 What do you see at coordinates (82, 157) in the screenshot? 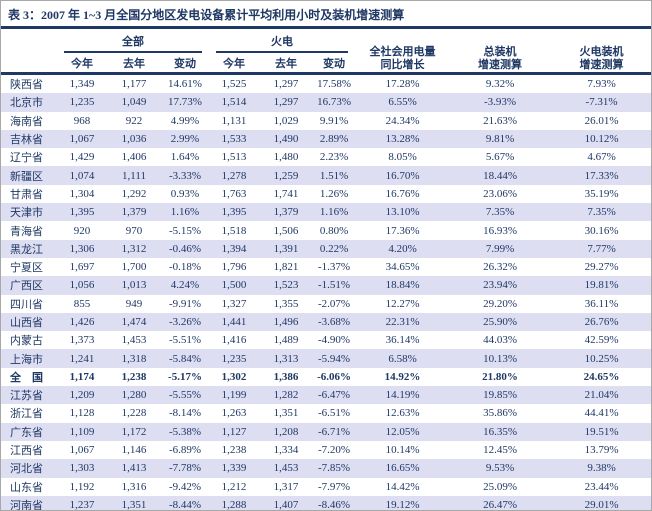
I see `value-cell: 1,429` at bounding box center [82, 157].